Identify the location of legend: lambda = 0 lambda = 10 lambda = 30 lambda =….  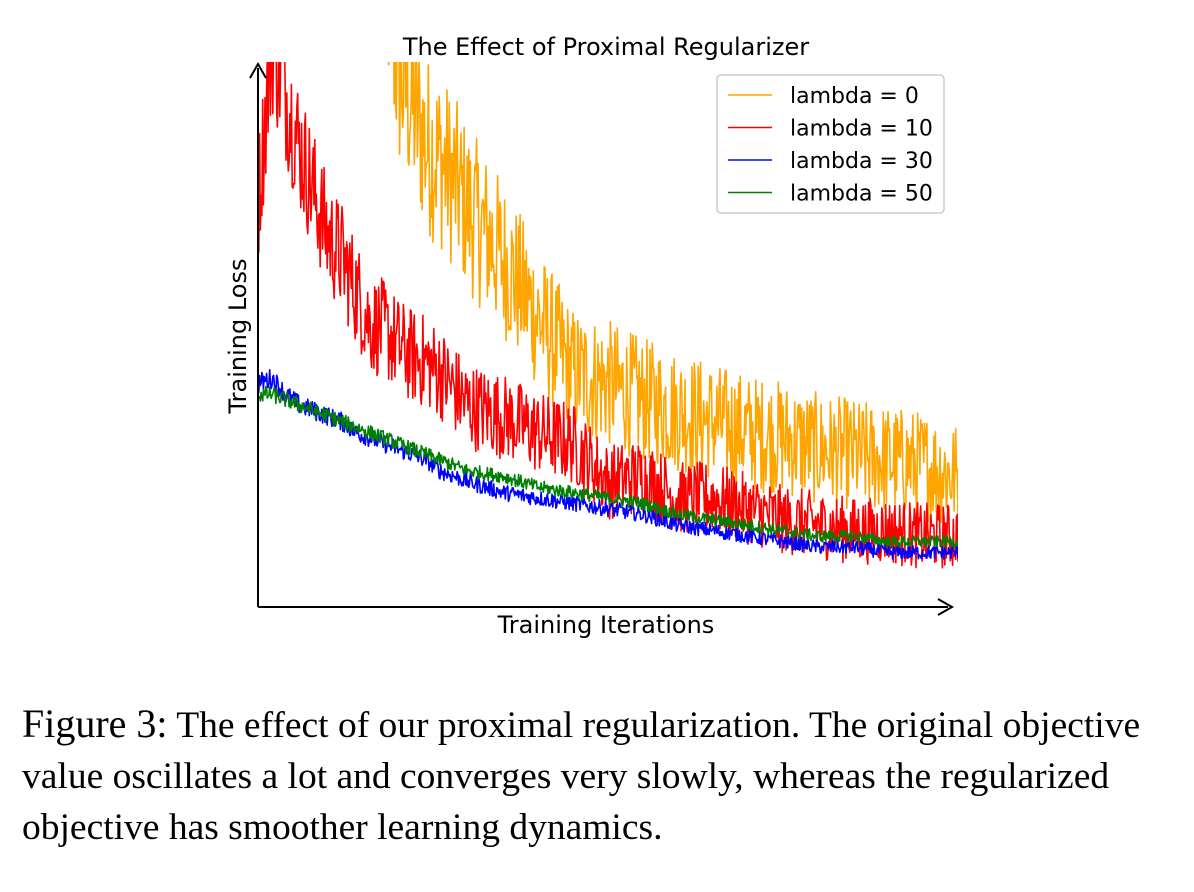
(830, 144).